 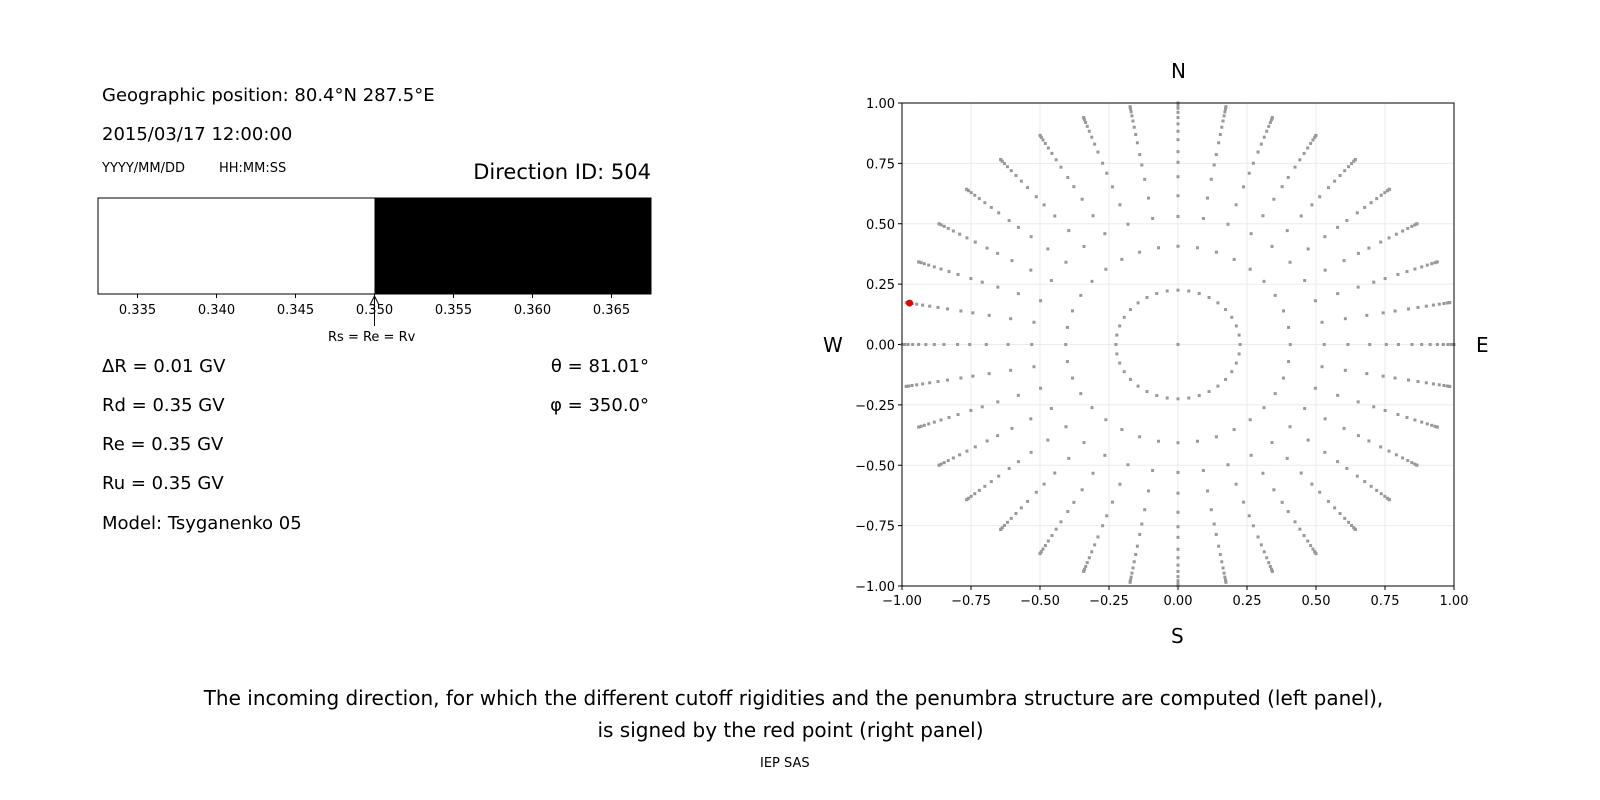 What do you see at coordinates (1109, 601) in the screenshot?
I see `x-tick-label: −0.25` at bounding box center [1109, 601].